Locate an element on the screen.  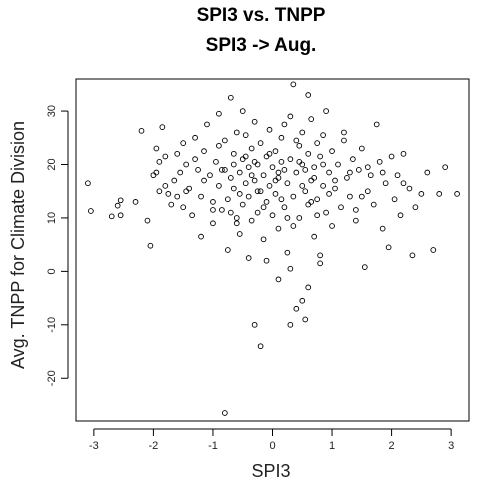
y-axis: -20 -10 0 10 20 30 is located at coordinates (57, 245).